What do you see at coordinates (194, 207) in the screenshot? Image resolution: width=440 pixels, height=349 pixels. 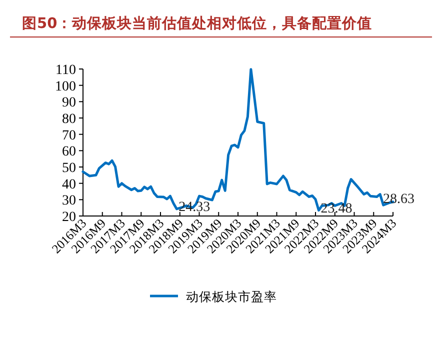 I see `annotation: 24.33` at bounding box center [194, 207].